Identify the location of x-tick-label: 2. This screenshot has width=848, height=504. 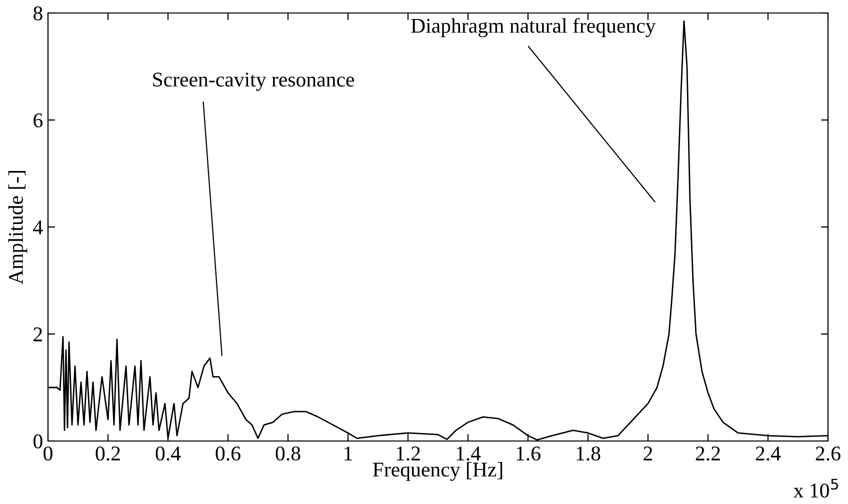
(648, 453).